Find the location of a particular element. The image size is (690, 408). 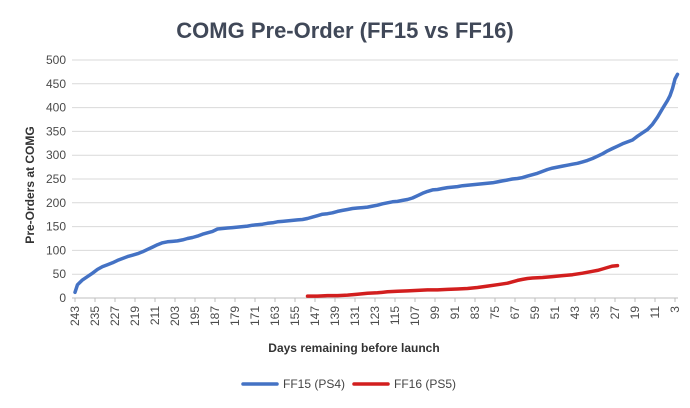

x-tick-label: 171 is located at coordinates (255, 316).